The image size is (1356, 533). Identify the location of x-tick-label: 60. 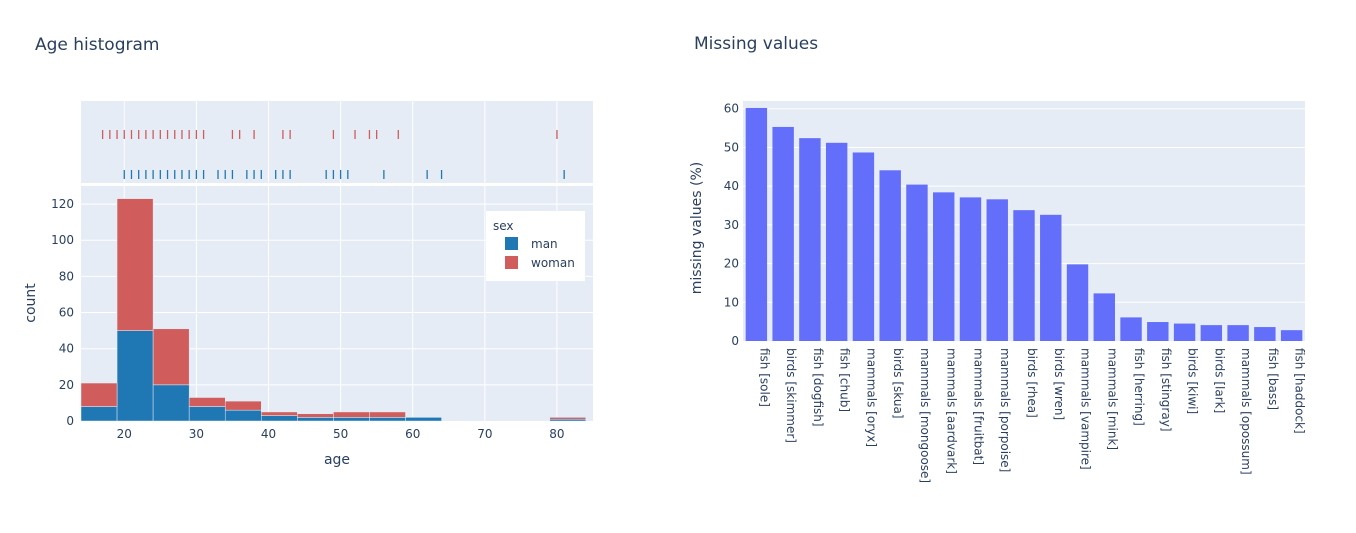
(412, 434).